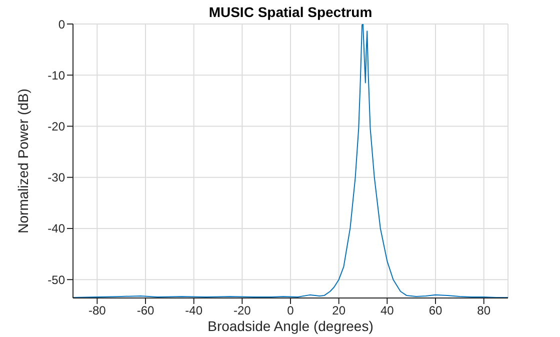  Describe the element at coordinates (484, 311) in the screenshot. I see `x-tick-label: 80` at that location.